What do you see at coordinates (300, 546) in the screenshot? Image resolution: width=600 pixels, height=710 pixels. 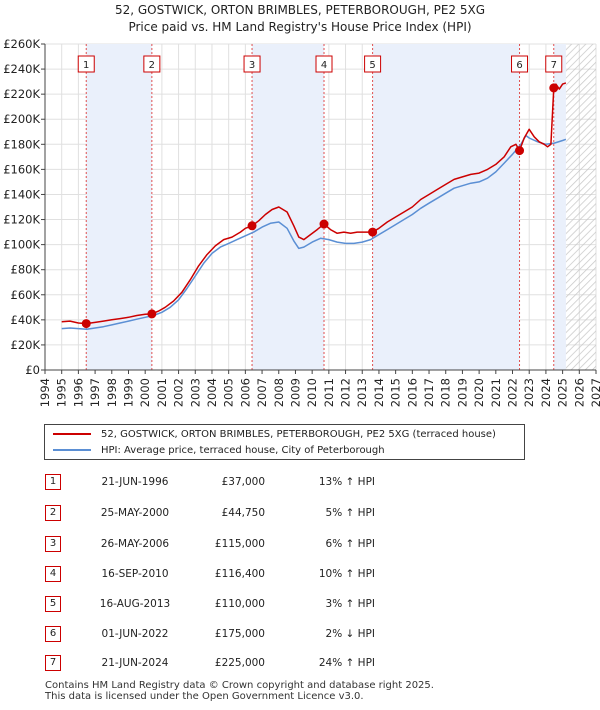 I see `table-row: 3 26-MAY-2006 £115,000 6% ↑ HPI` at bounding box center [300, 546].